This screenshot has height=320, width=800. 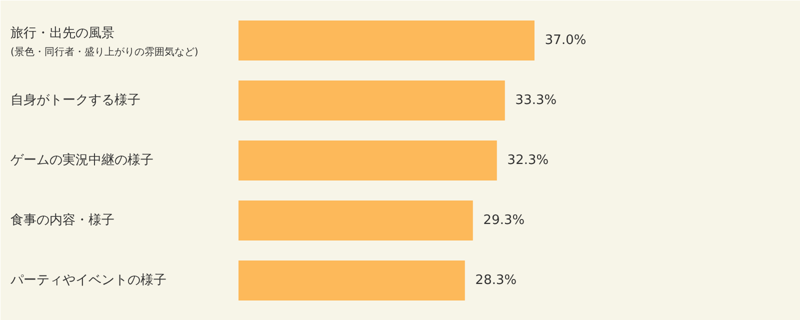 What do you see at coordinates (504, 220) in the screenshot?
I see `data-label: 29.3%` at bounding box center [504, 220].